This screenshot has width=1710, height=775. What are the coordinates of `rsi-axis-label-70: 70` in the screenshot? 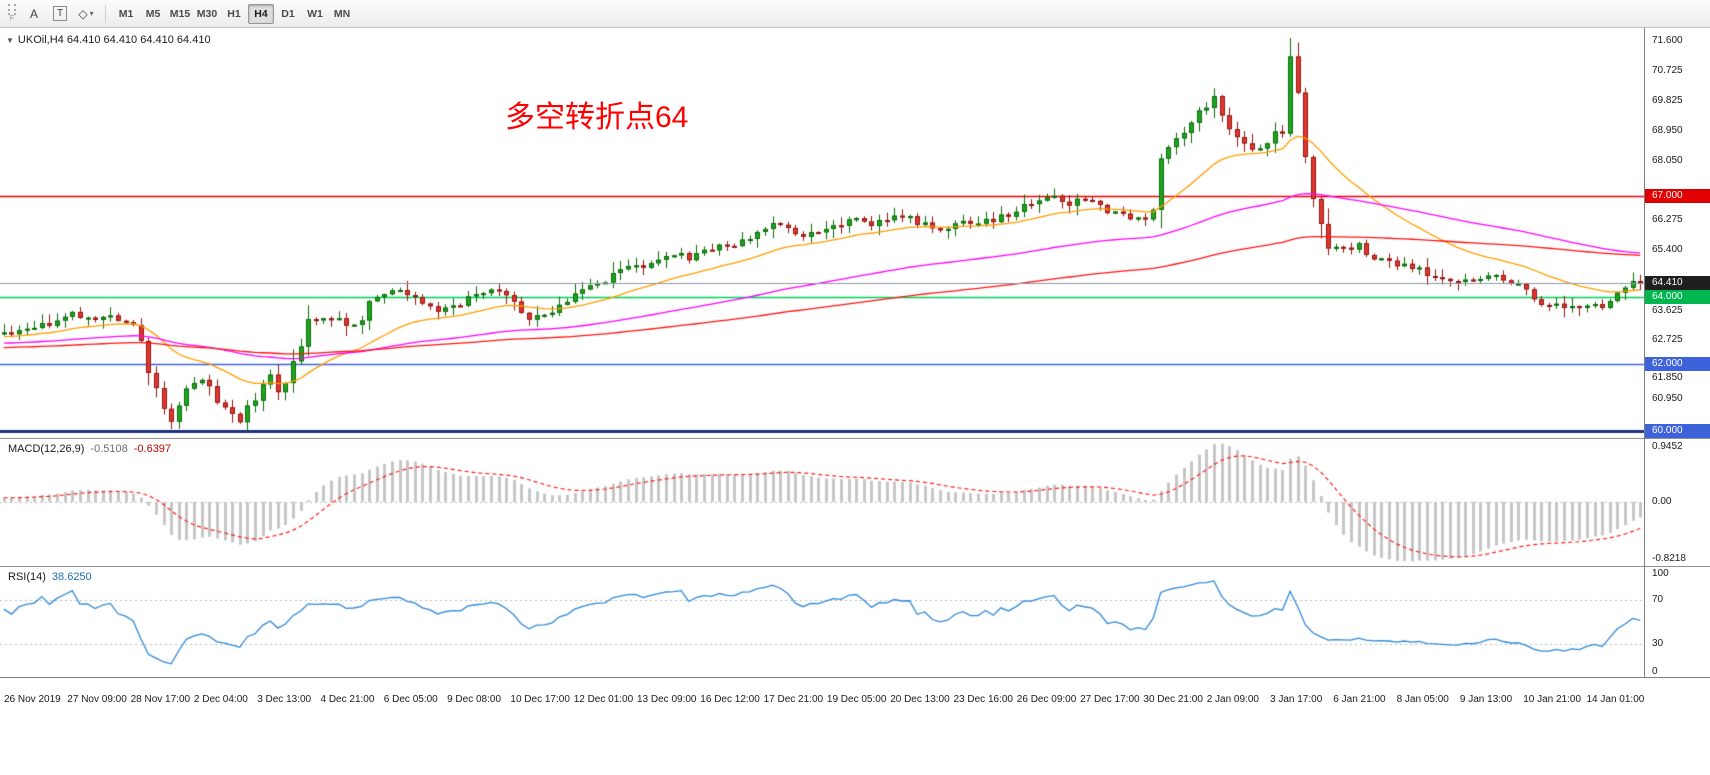 It's located at (1658, 599).